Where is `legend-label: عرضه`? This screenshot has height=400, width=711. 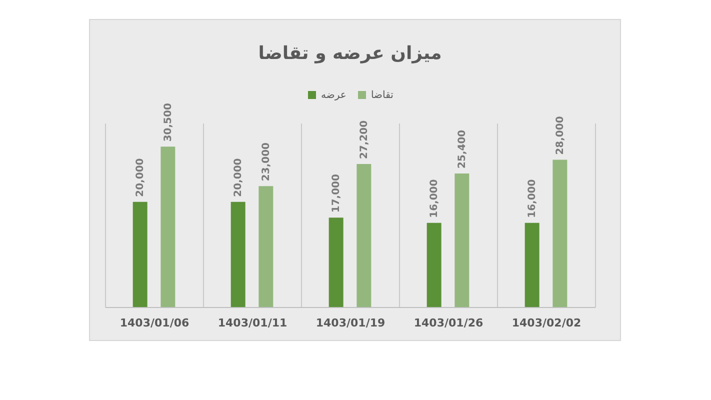 legend-label: عرضه is located at coordinates (333, 95).